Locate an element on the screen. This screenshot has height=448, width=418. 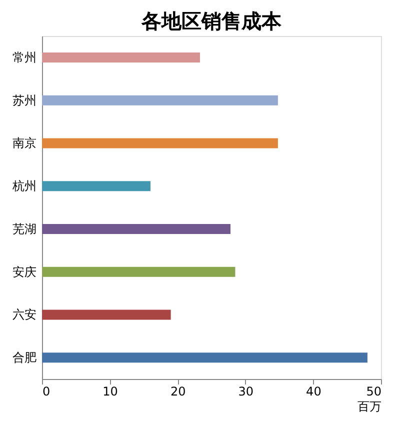
y-tick-label: 安庆 is located at coordinates (24, 271).